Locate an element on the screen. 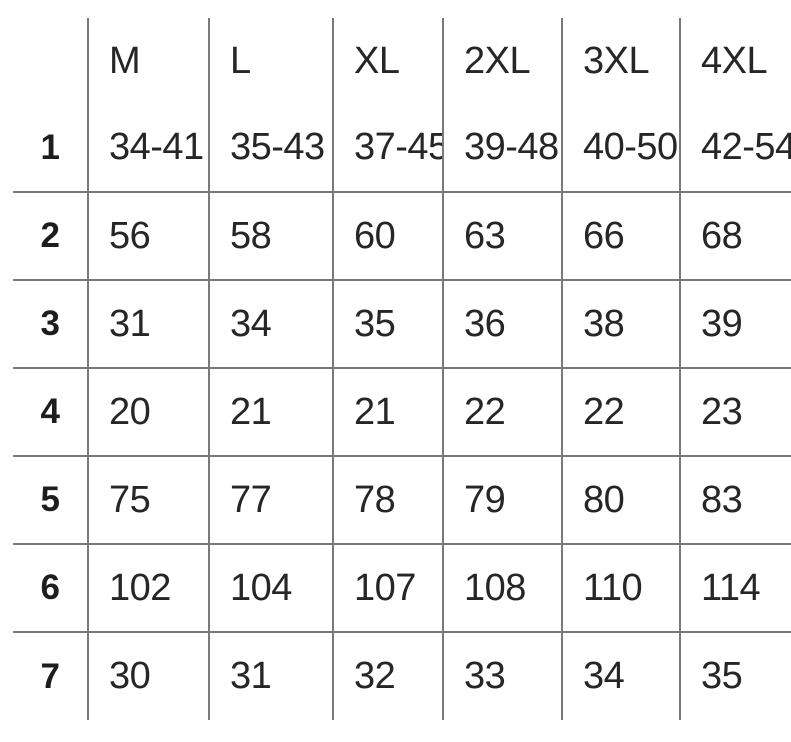  size-cell: 60 is located at coordinates (388, 236).